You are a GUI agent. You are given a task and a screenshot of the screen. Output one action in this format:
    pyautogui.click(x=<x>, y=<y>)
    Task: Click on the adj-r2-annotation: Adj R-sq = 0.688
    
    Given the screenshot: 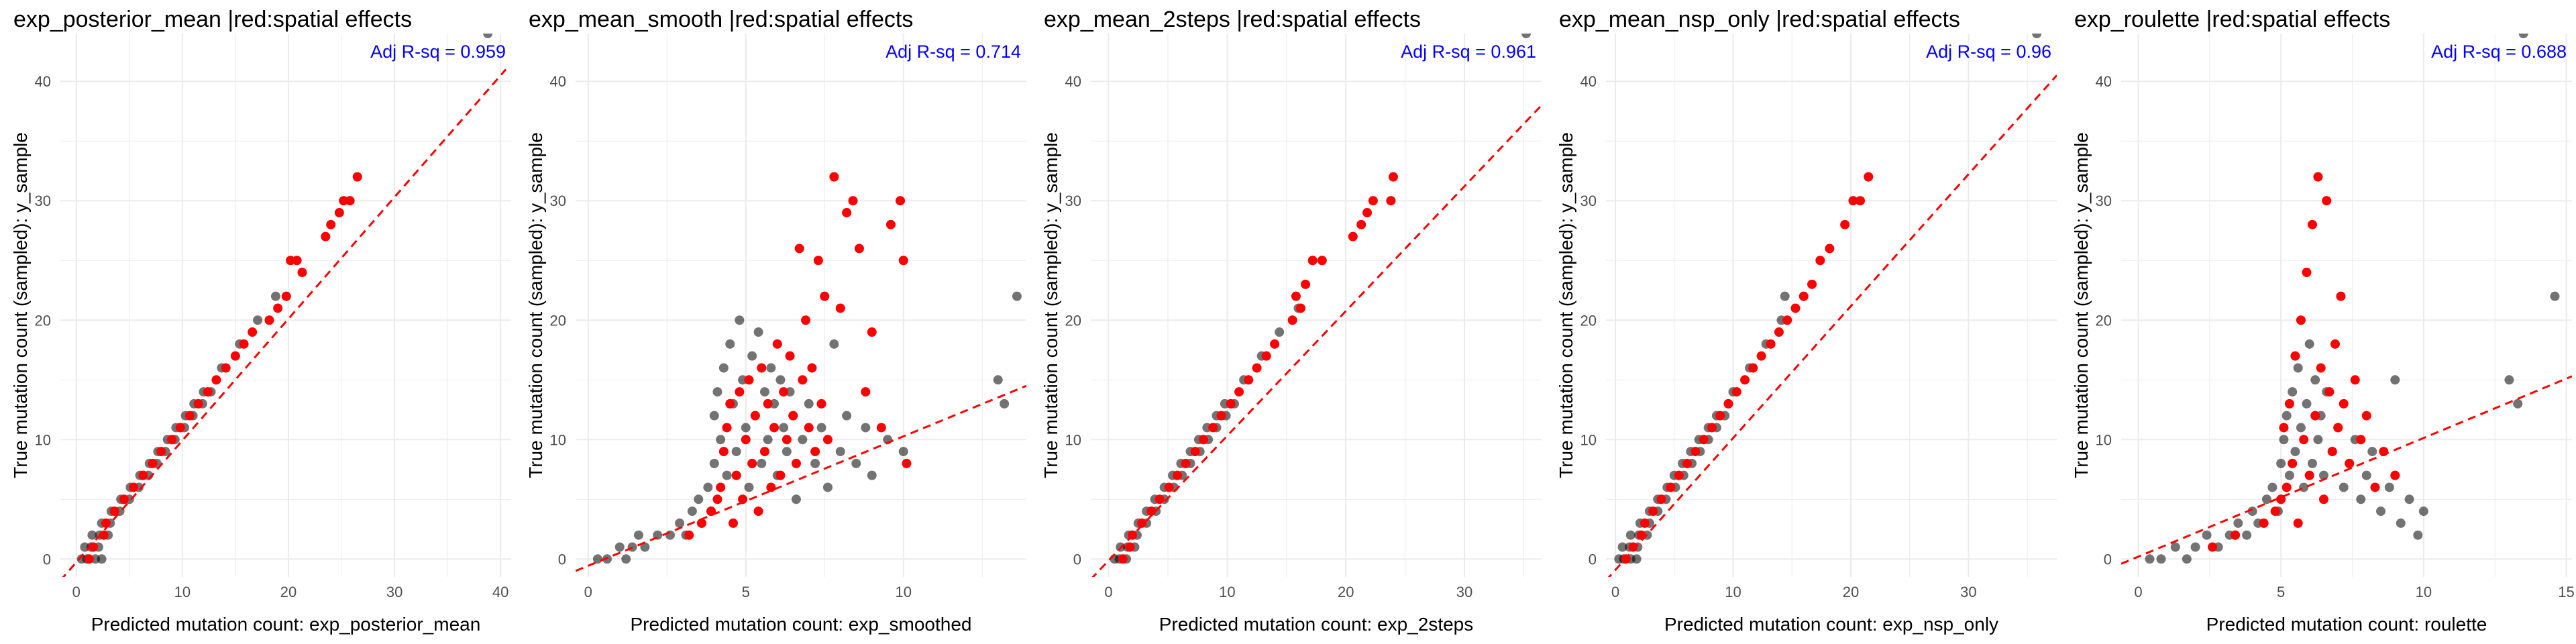 What is the action you would take?
    pyautogui.click(x=2499, y=52)
    